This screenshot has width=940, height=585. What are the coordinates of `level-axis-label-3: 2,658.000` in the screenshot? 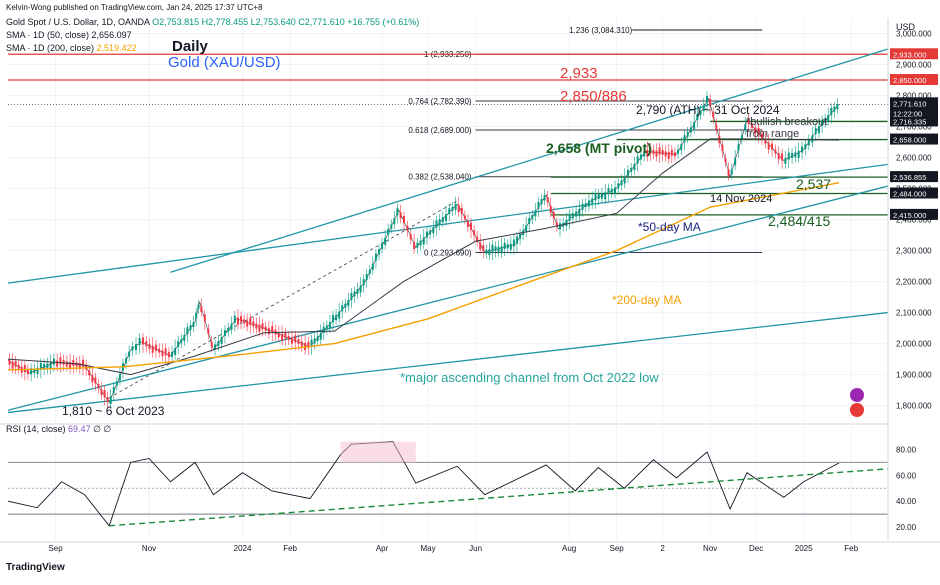 It's located at (909, 140).